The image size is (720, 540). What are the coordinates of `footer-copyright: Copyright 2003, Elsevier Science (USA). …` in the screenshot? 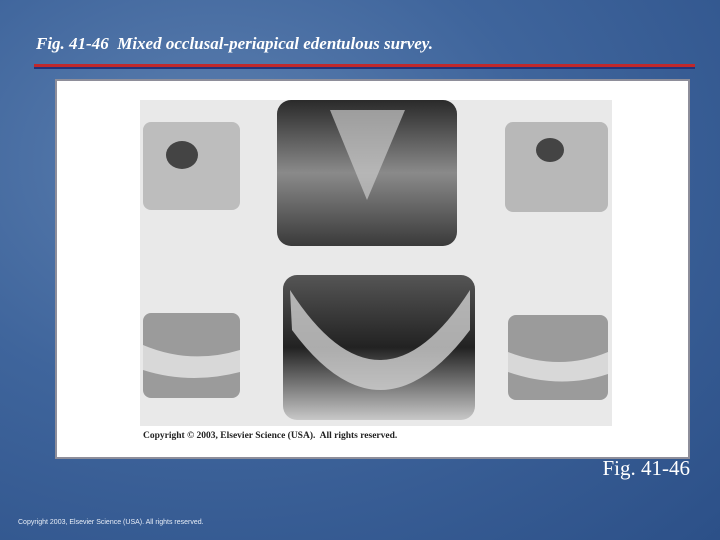 It's located at (111, 522).